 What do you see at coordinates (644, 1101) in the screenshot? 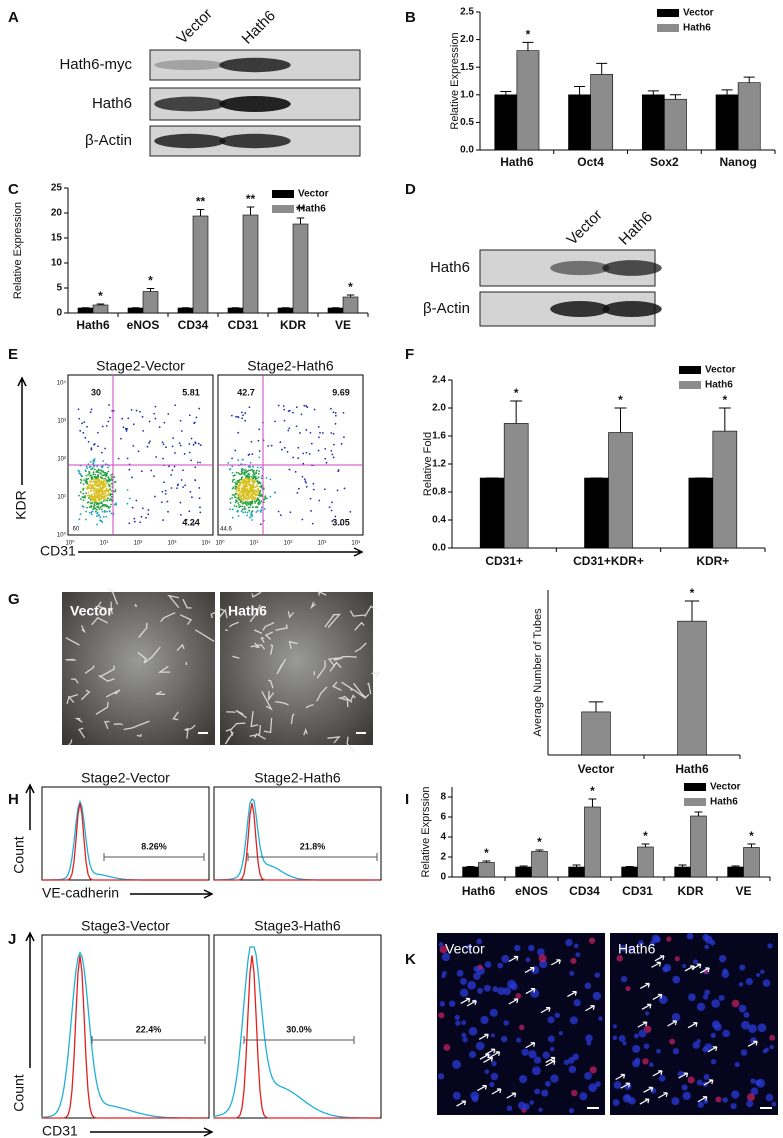
I see `arrow` at bounding box center [644, 1101].